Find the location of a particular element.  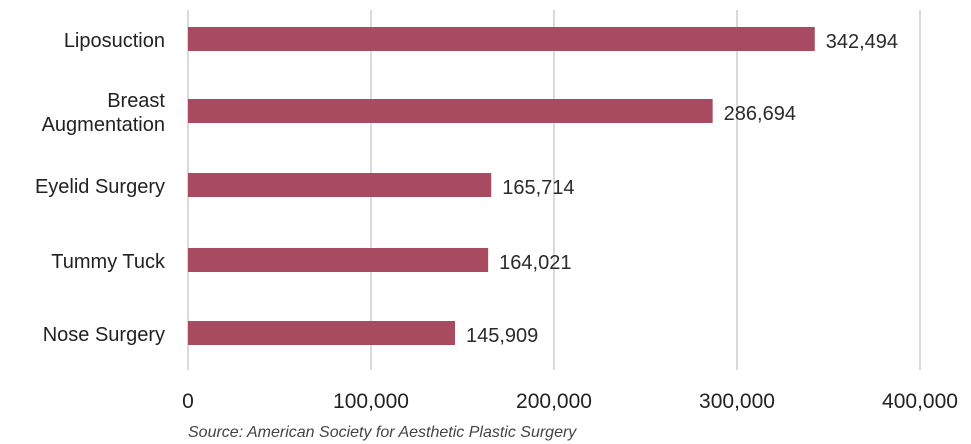

x-tick-label-2: 200,000 is located at coordinates (554, 401).